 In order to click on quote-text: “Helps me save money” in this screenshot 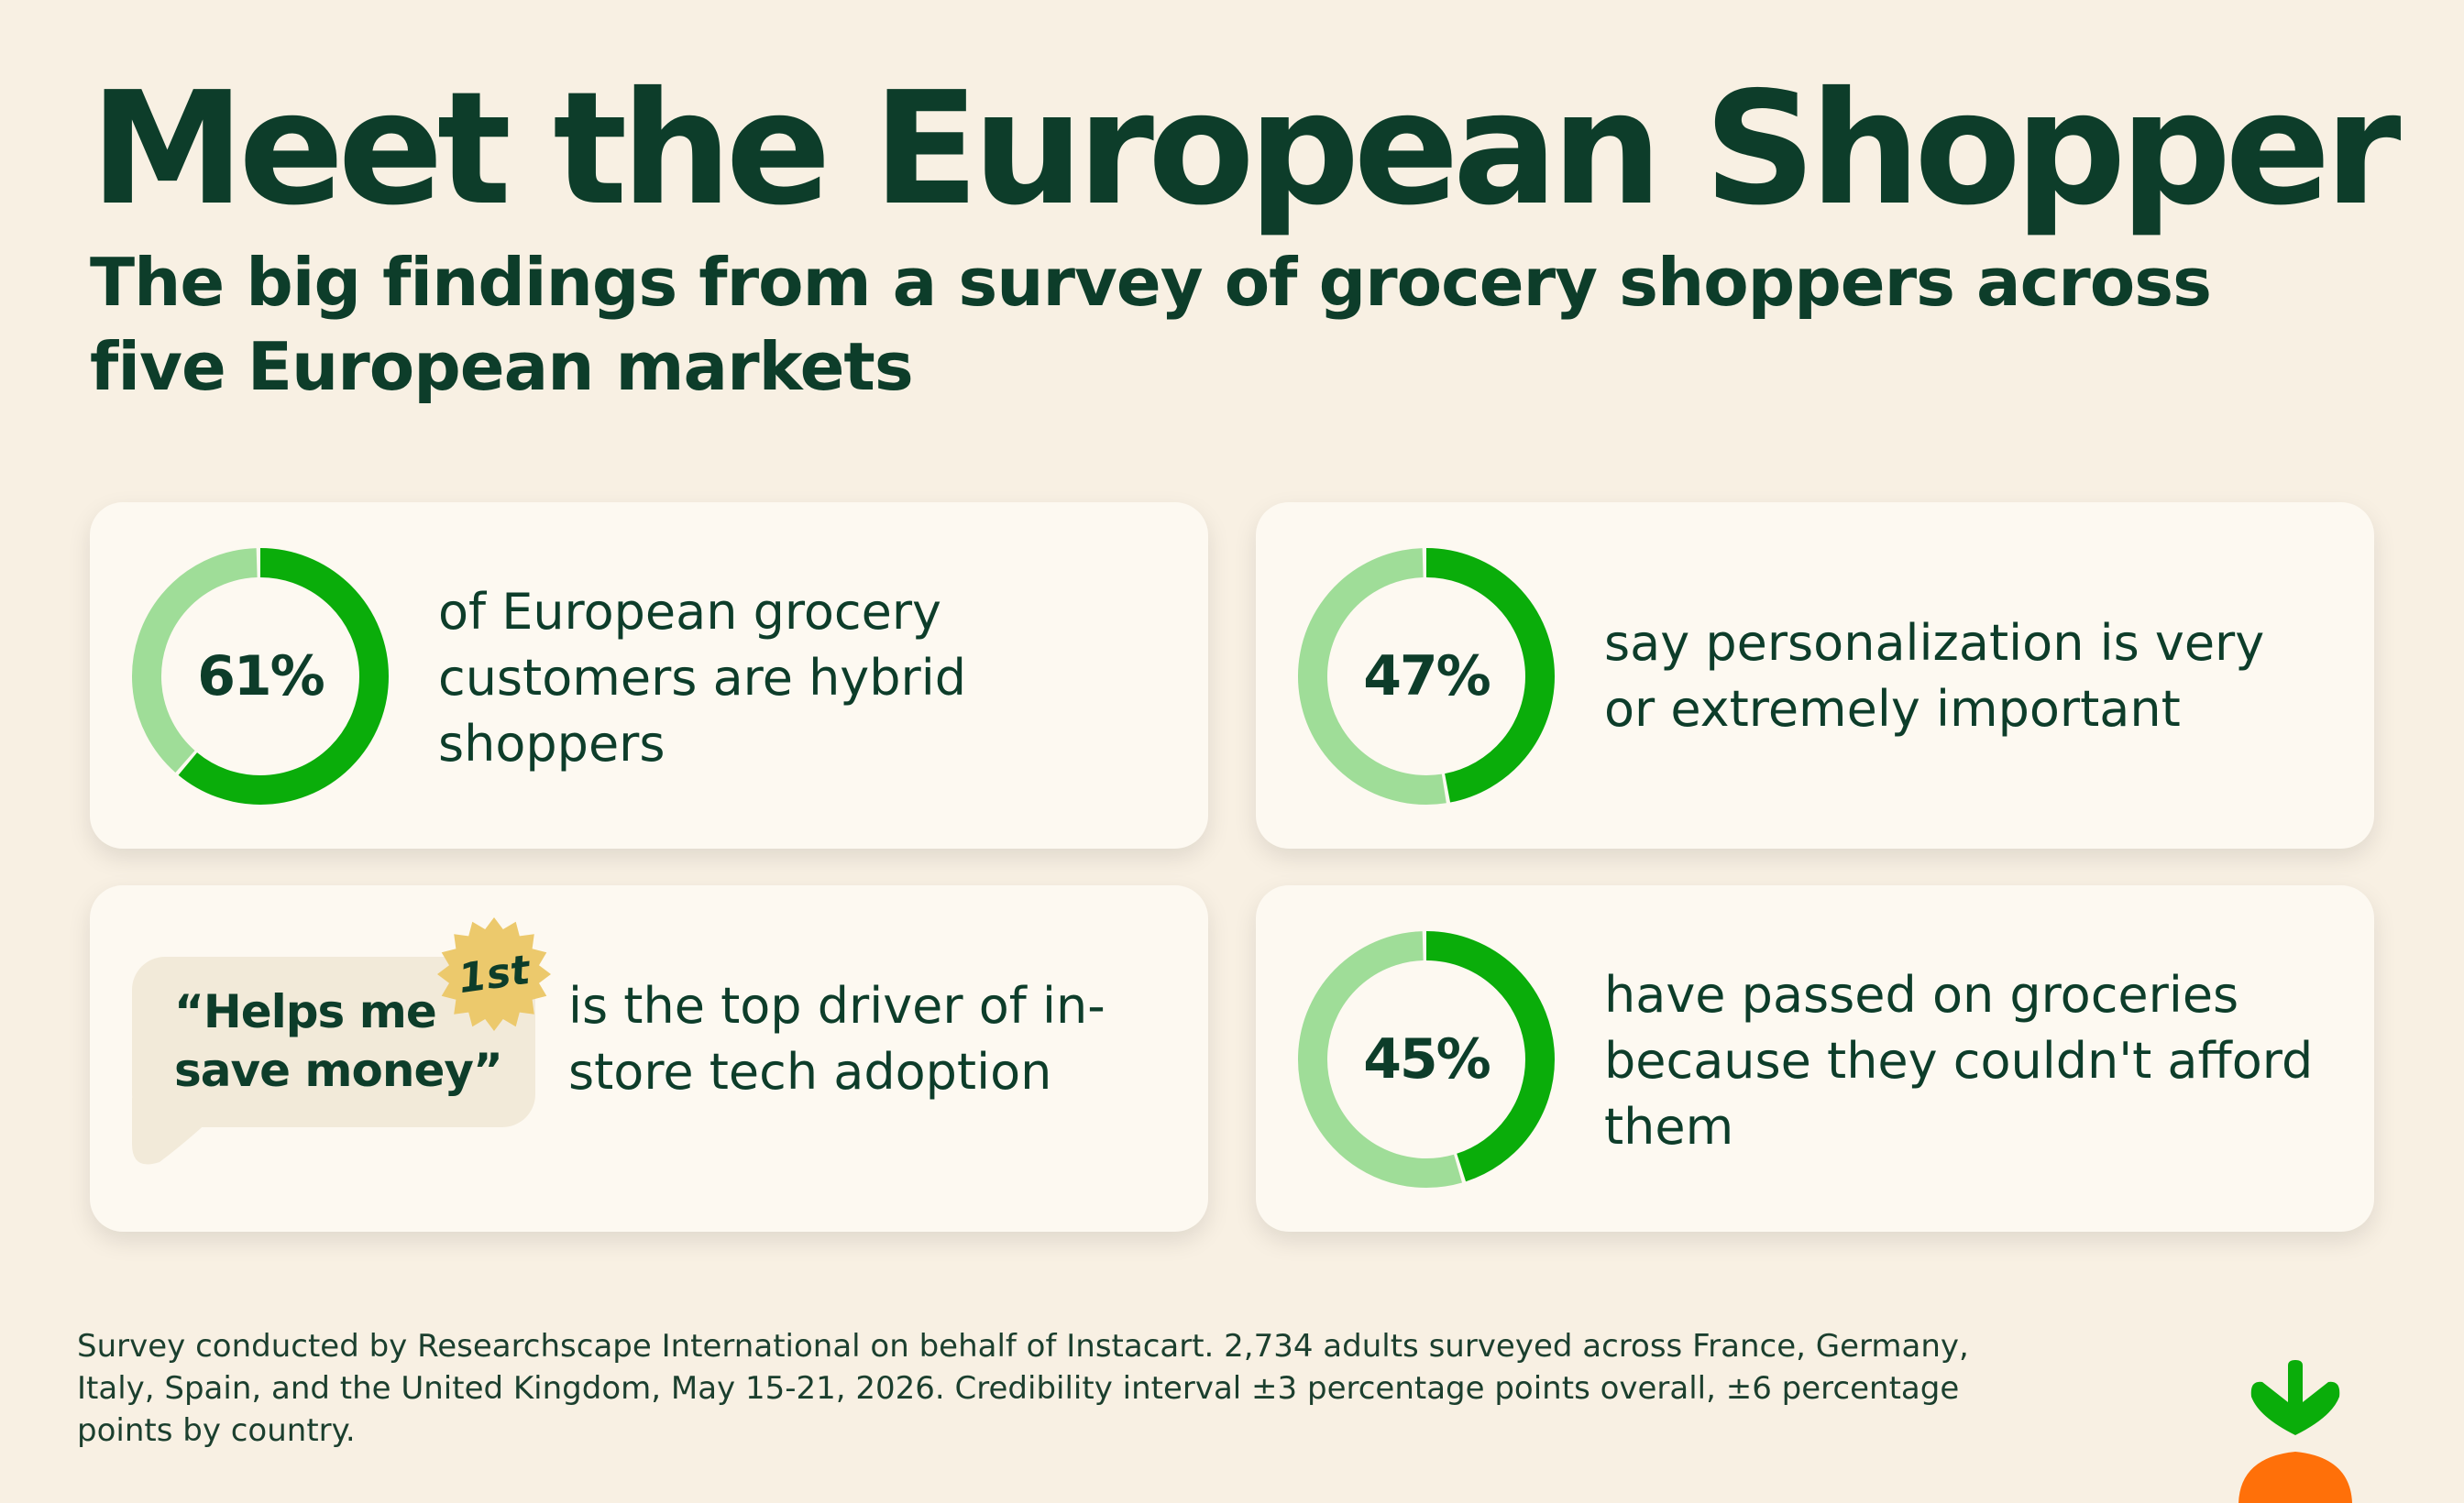, I will do `click(338, 1041)`.